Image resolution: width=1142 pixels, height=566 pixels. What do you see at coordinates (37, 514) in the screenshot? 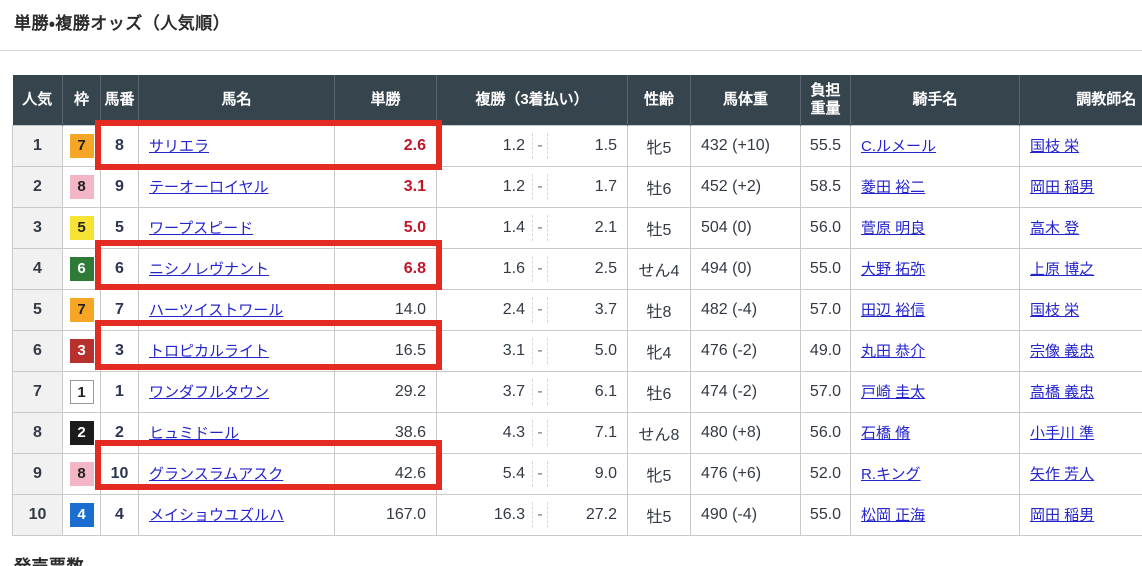
I see `rank-cell: 10` at bounding box center [37, 514].